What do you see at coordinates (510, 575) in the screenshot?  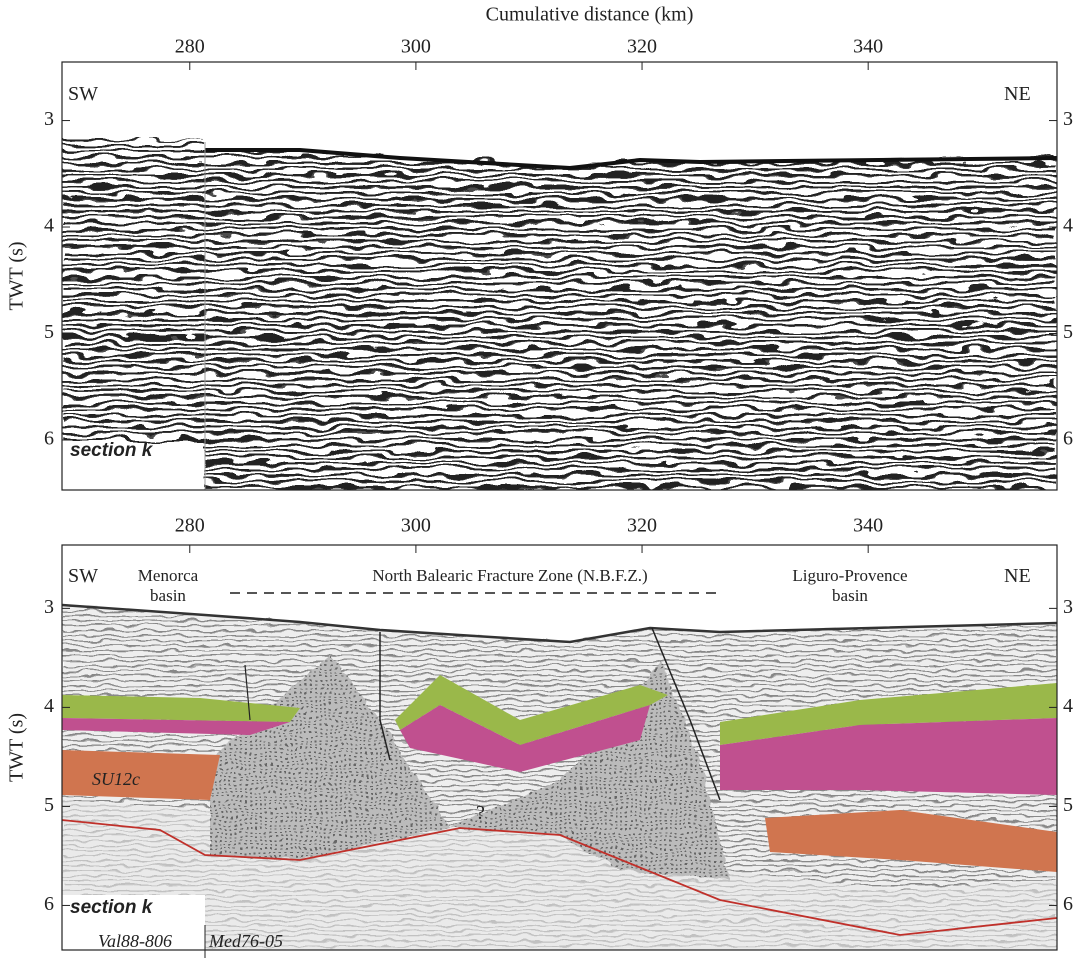 I see `annotation: North Balearic Fracture Zone (N.B.F.Z.)` at bounding box center [510, 575].